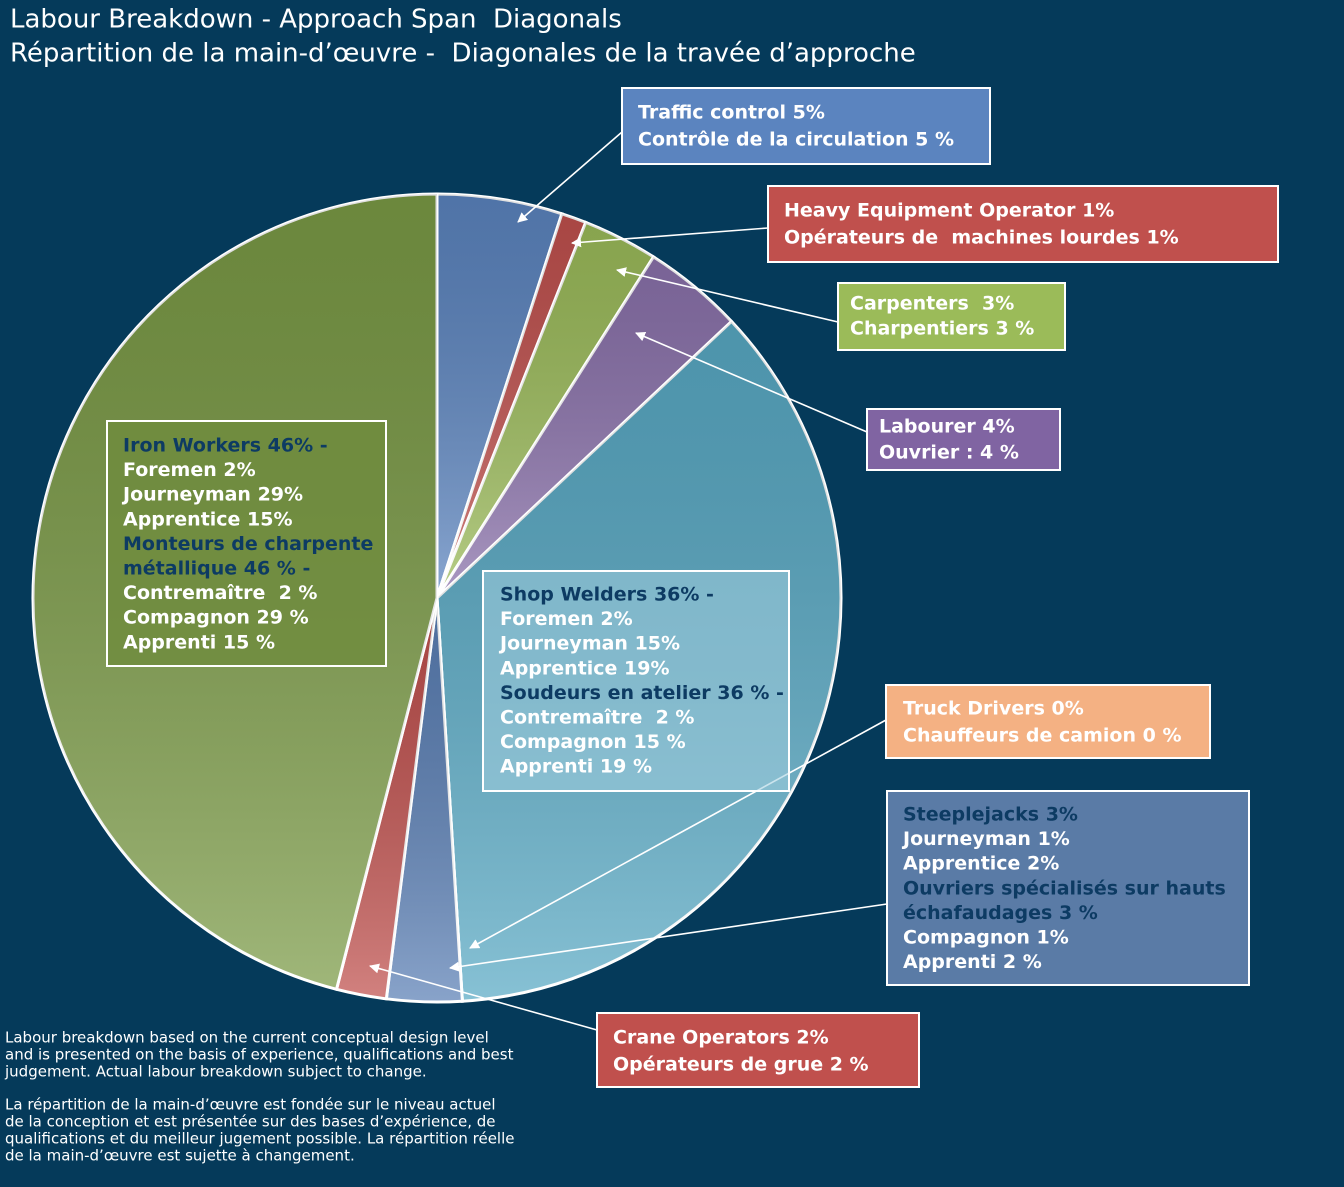  Describe the element at coordinates (985, 839) in the screenshot. I see `label-line: Journeyman 1%` at that location.